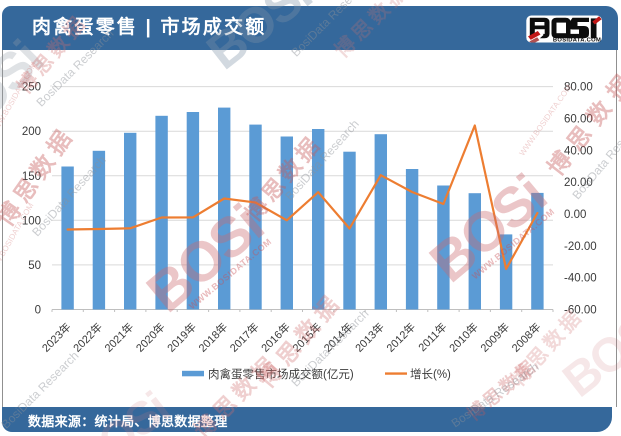 The image size is (621, 436). What do you see at coordinates (31, 88) in the screenshot?
I see `svg-text: 250` at bounding box center [31, 88].